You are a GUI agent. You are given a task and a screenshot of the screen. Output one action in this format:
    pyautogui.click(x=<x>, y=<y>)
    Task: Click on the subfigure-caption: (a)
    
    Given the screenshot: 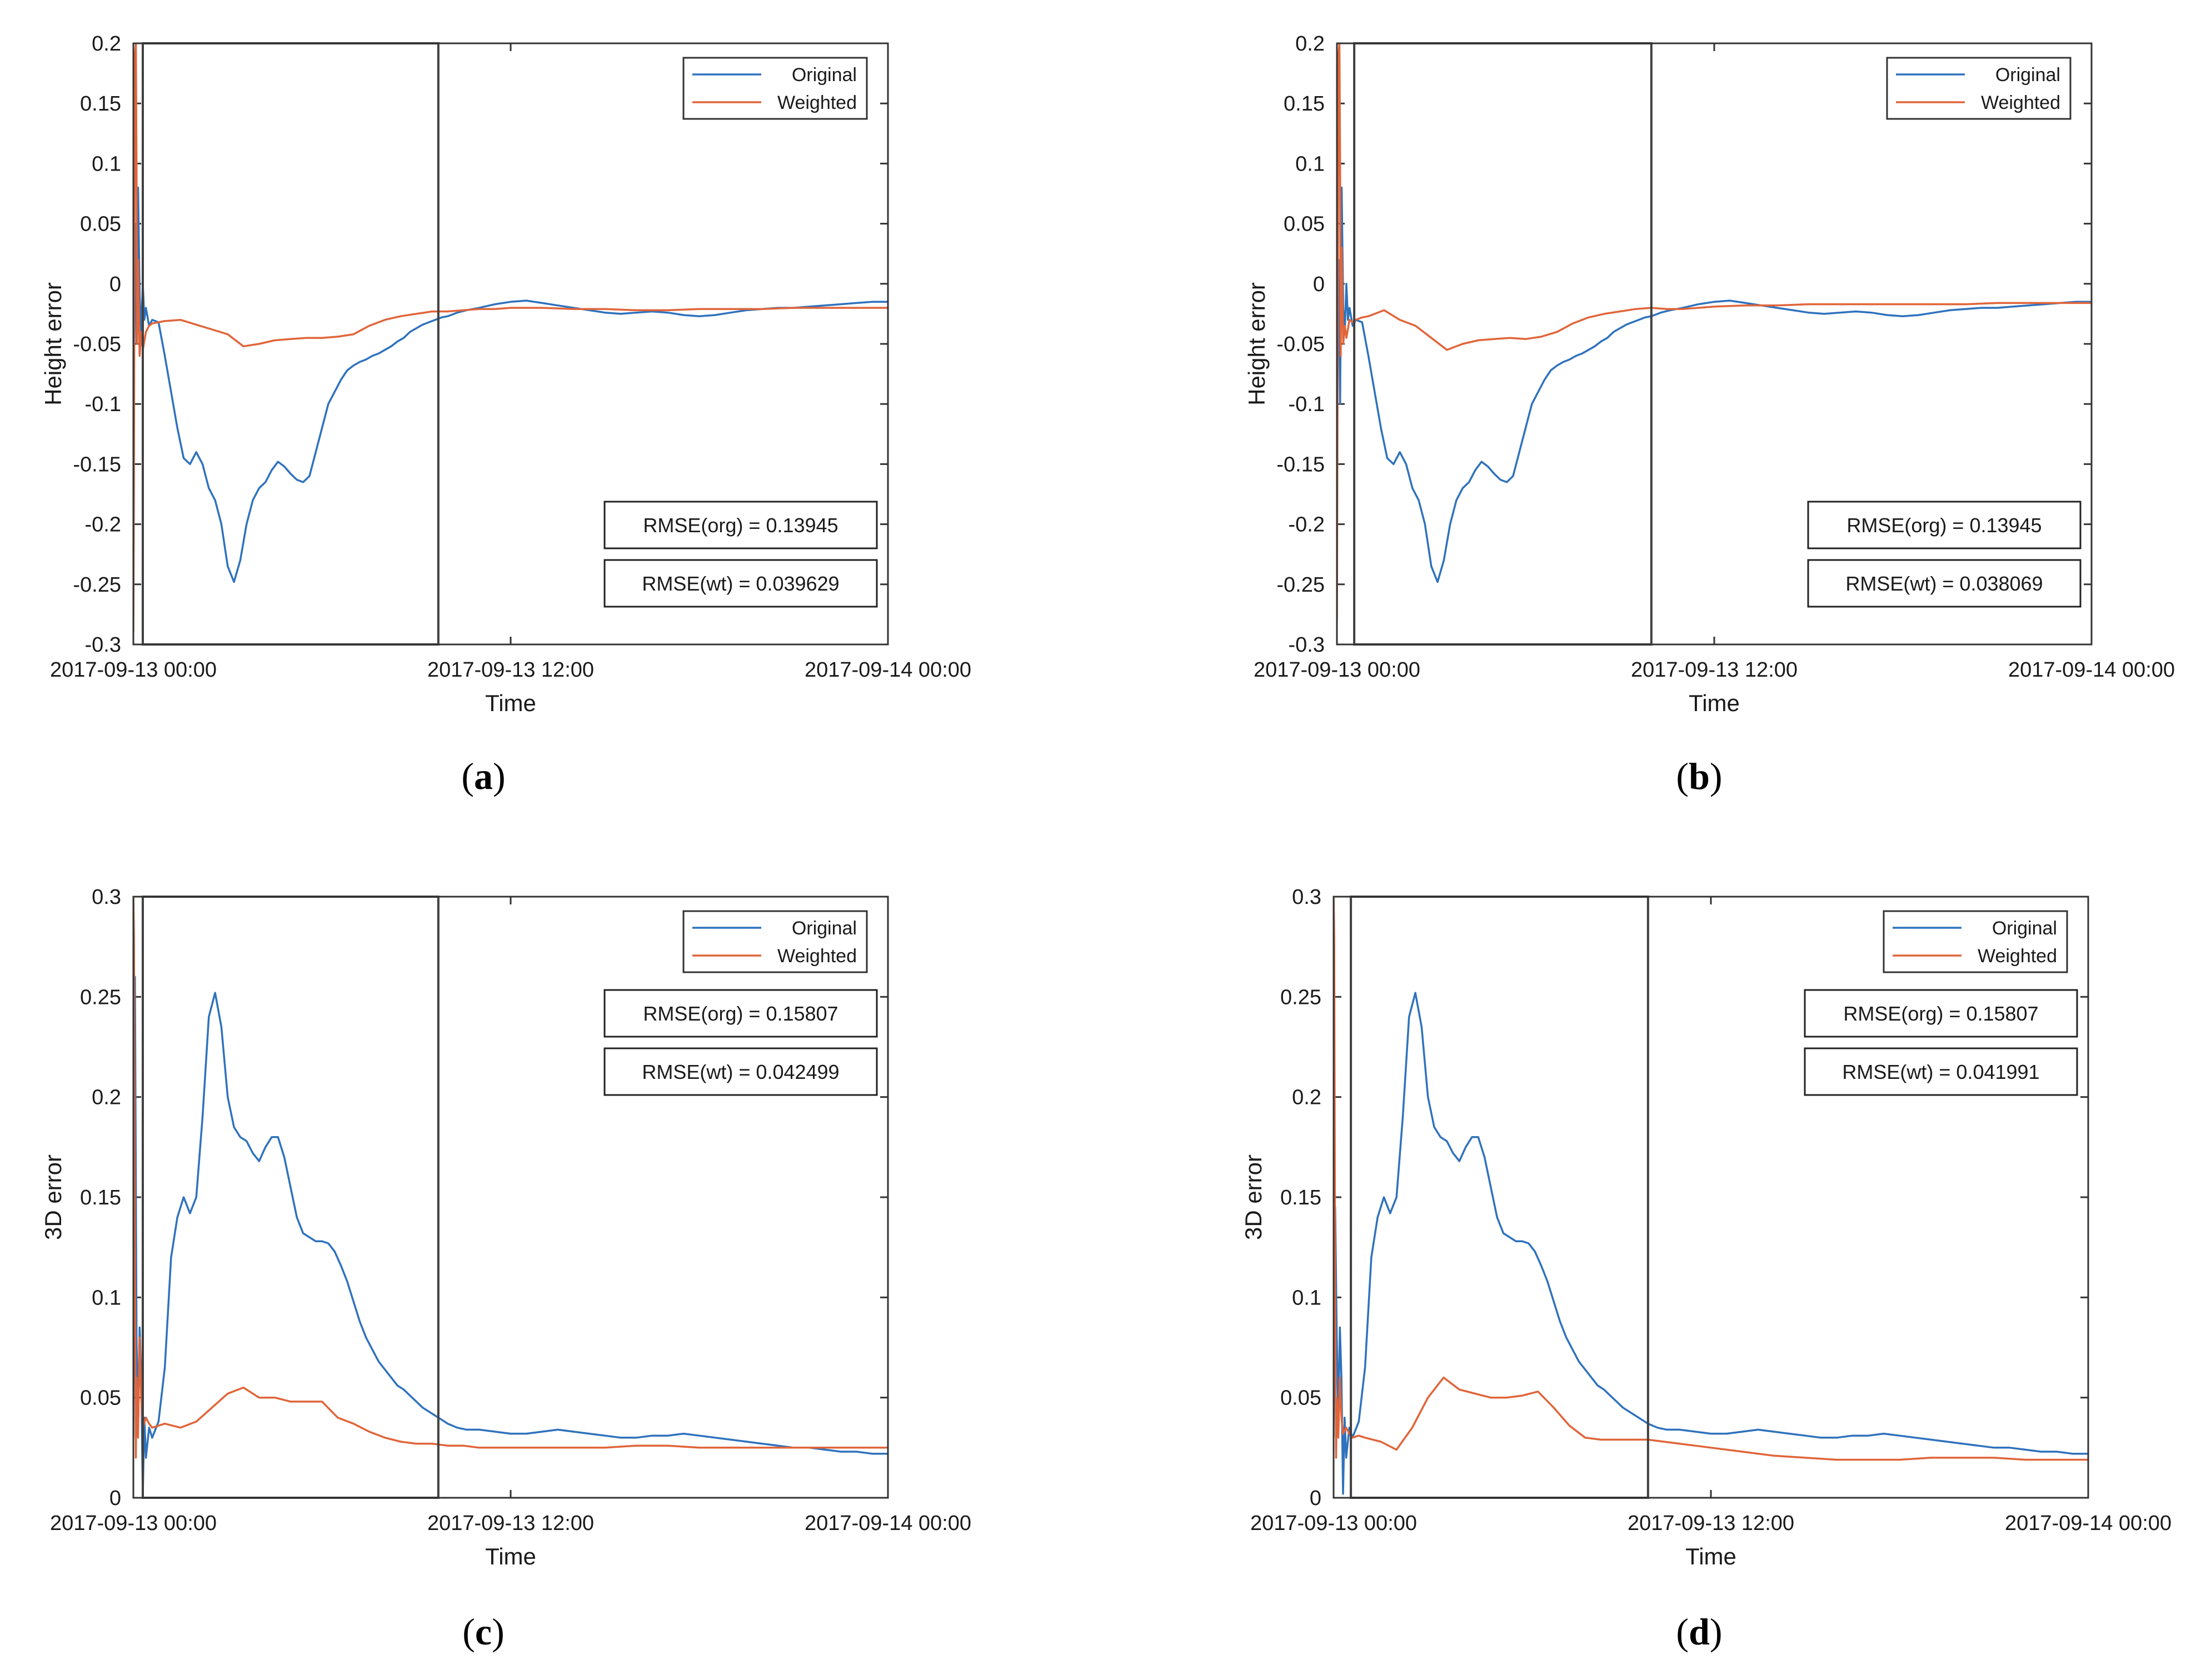 What is the action you would take?
    pyautogui.click(x=483, y=776)
    